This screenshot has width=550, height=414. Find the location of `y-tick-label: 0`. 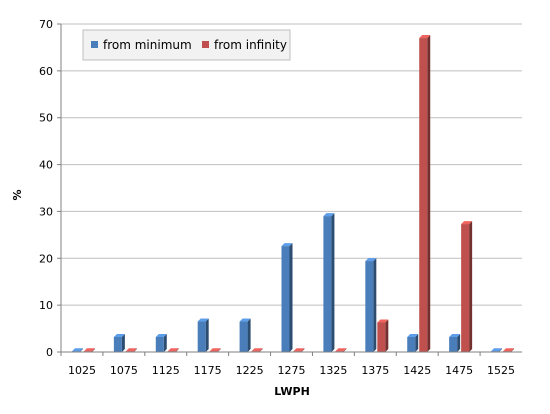

y-tick-label: 0 is located at coordinates (49, 352).